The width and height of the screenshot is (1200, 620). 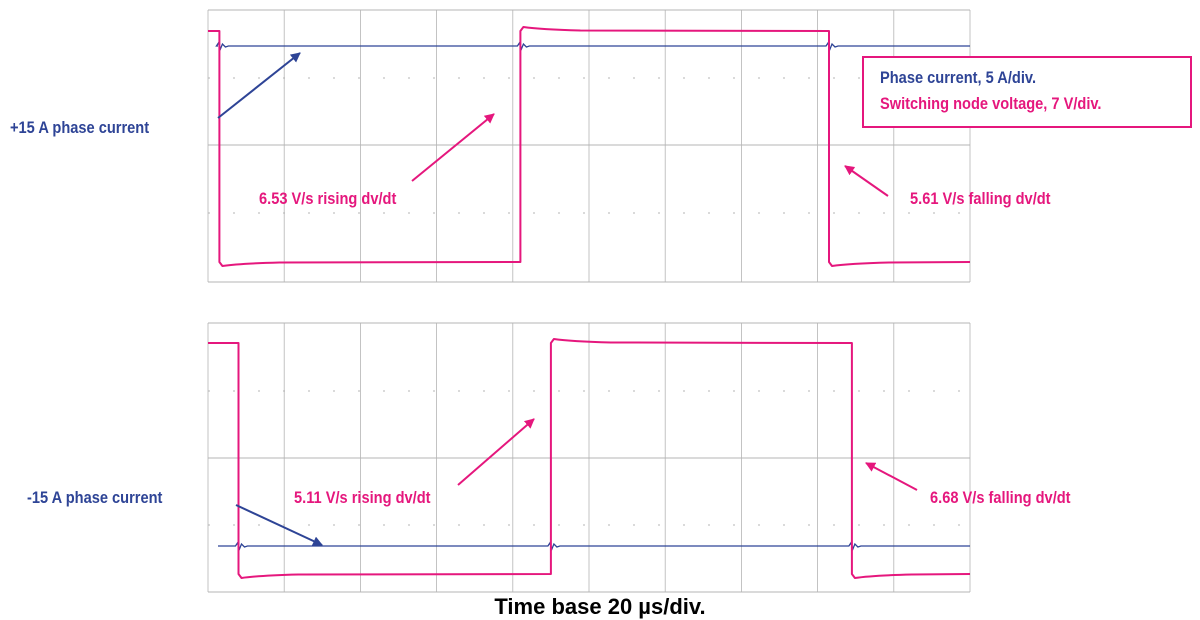 I want to click on arrow-bottom-phase-current, so click(x=279, y=525).